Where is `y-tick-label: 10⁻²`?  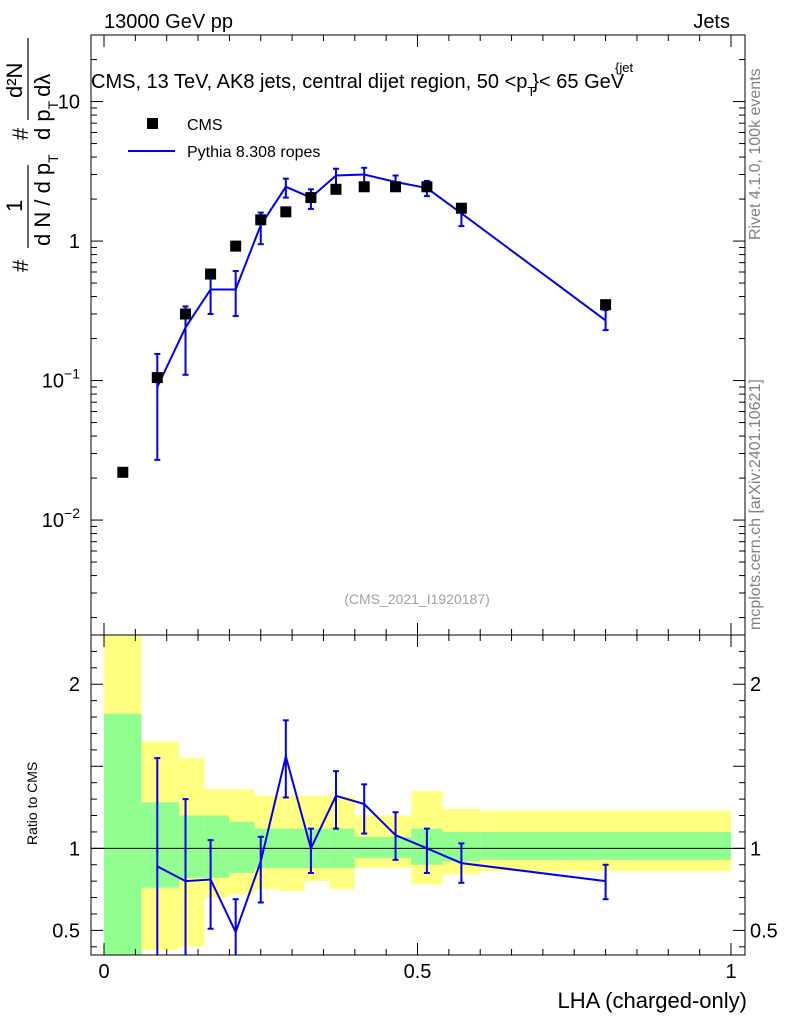 y-tick-label: 10⁻² is located at coordinates (61, 518).